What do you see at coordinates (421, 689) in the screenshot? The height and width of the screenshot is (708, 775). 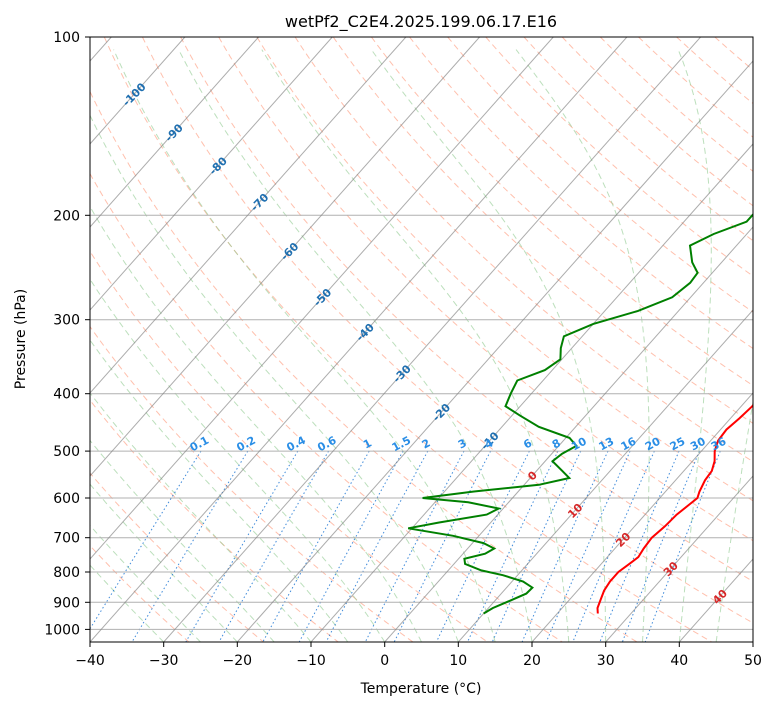 I see `x-axis-label: Temperature (°C)` at bounding box center [421, 689].